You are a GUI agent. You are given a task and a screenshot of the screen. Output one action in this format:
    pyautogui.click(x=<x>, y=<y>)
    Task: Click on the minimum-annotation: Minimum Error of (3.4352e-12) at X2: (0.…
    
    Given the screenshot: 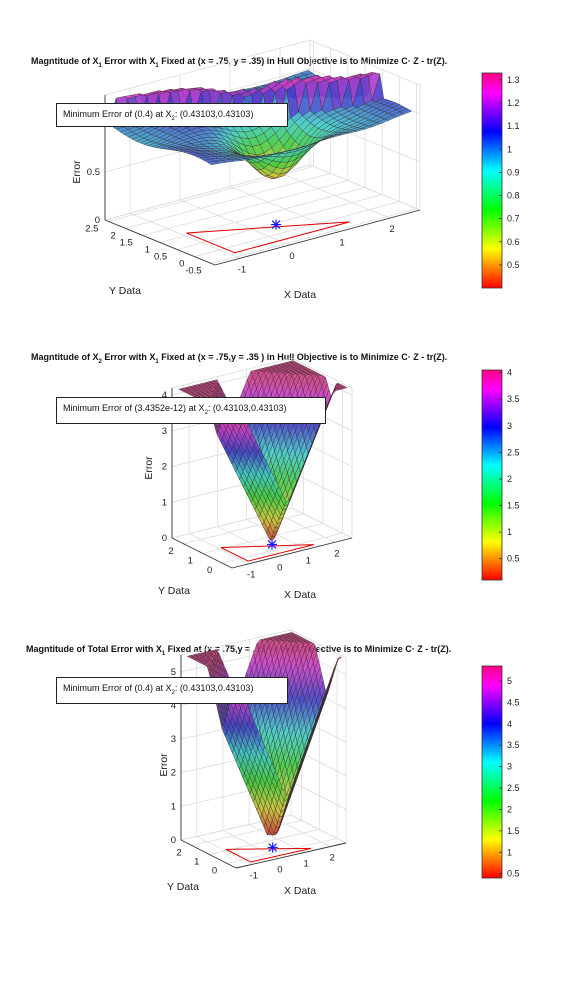 What is the action you would take?
    pyautogui.click(x=191, y=410)
    